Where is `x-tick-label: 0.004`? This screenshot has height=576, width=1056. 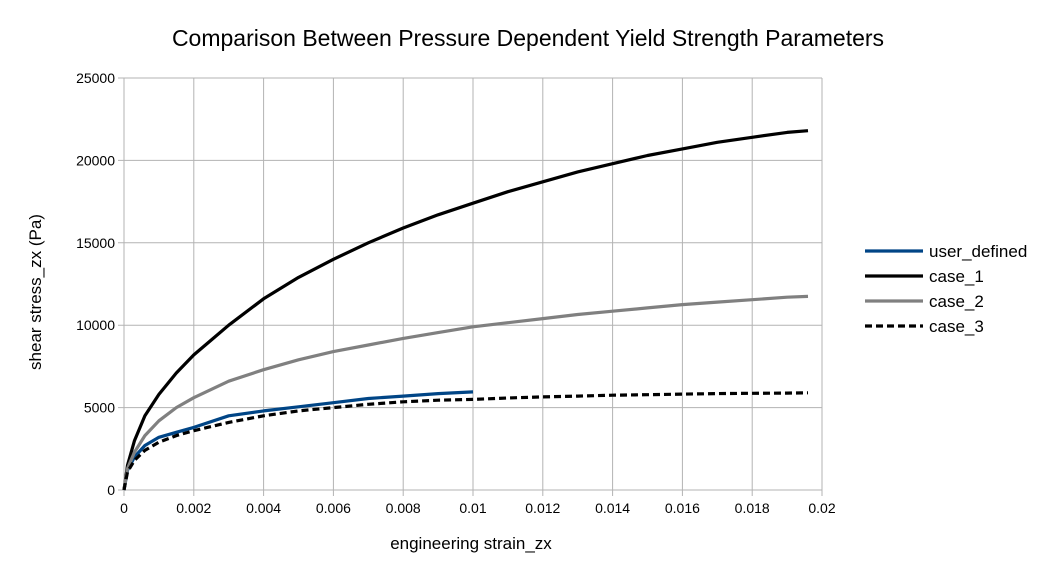
x-tick-label: 0.004 is located at coordinates (263, 508).